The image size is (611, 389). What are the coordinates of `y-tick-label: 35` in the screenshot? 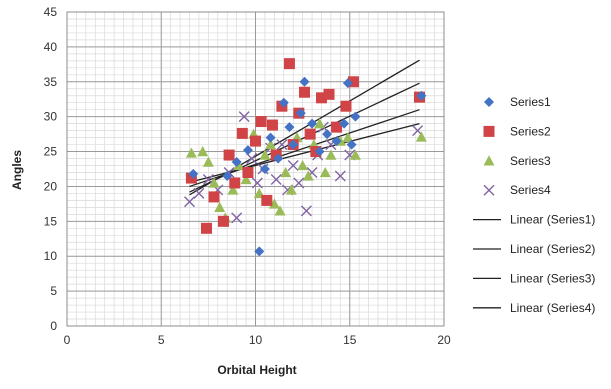 It's located at (51, 82).